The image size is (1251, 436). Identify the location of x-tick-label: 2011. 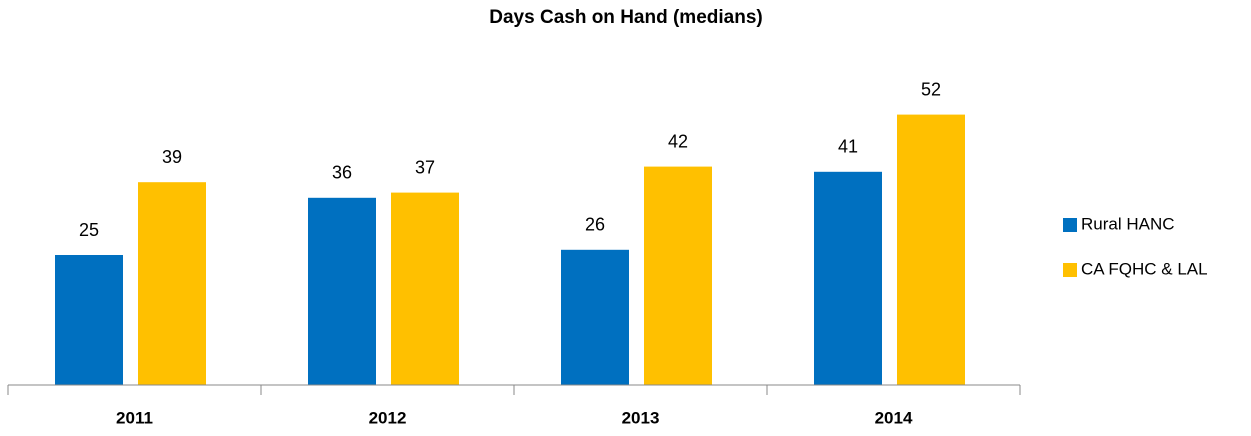
(134, 417).